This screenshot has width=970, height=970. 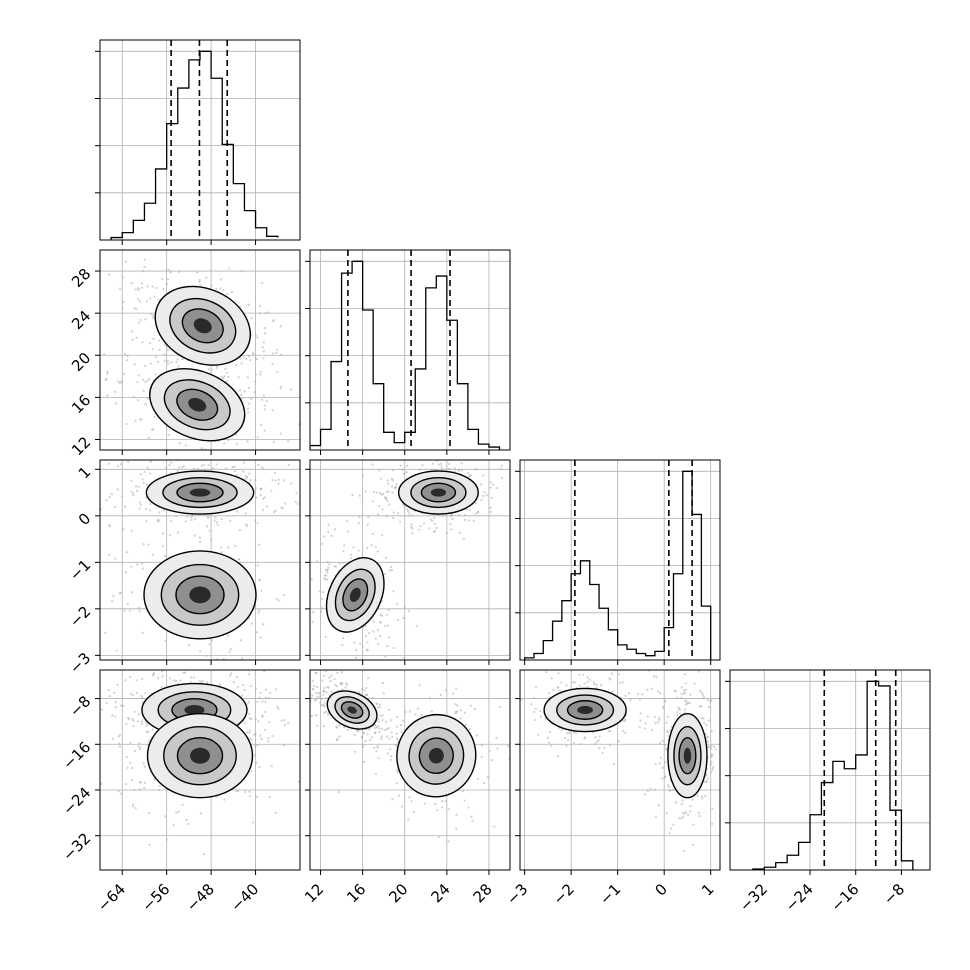 What do you see at coordinates (398, 893) in the screenshot?
I see `x-tick-label: 20` at bounding box center [398, 893].